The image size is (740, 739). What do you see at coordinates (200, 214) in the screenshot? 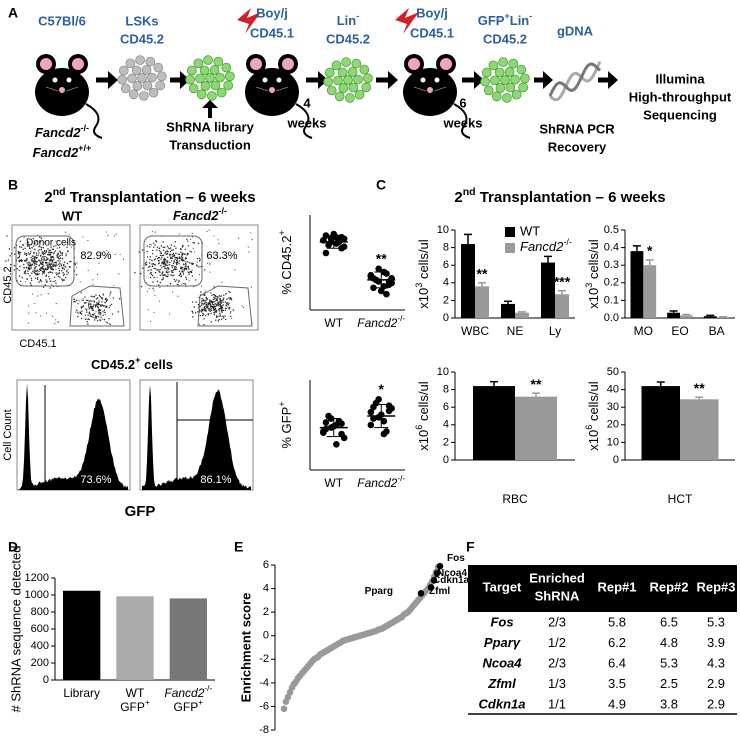
I see `label: Fancd2-/-` at bounding box center [200, 214].